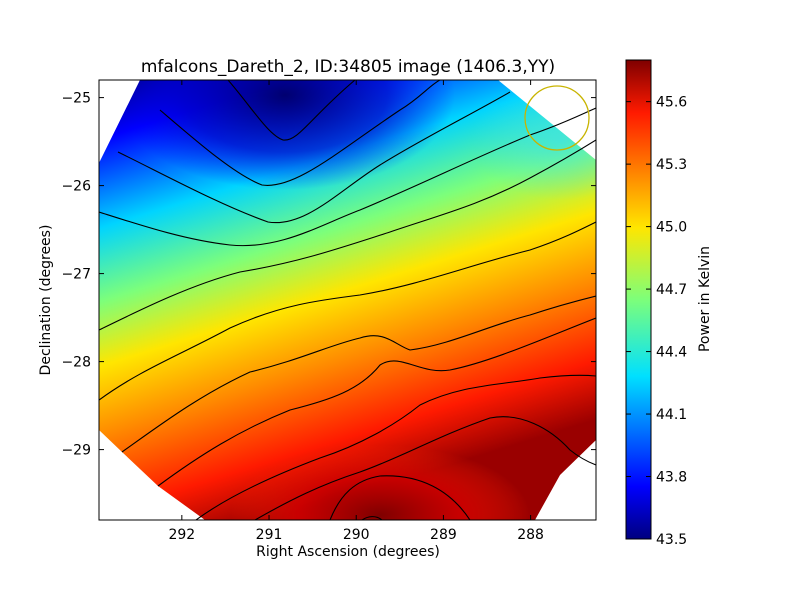  Describe the element at coordinates (76, 187) in the screenshot. I see `y-tick-label: −26` at that location.